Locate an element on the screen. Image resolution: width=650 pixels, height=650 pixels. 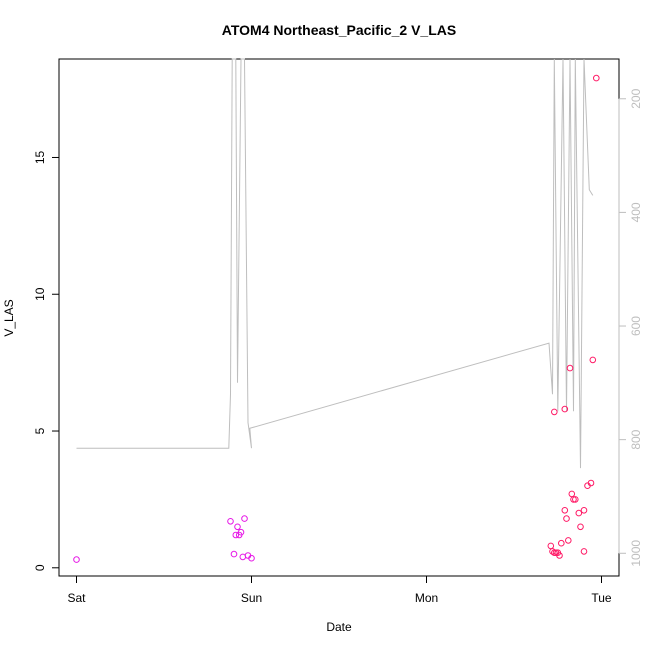
y-tick-label: 0 is located at coordinates (40, 567).